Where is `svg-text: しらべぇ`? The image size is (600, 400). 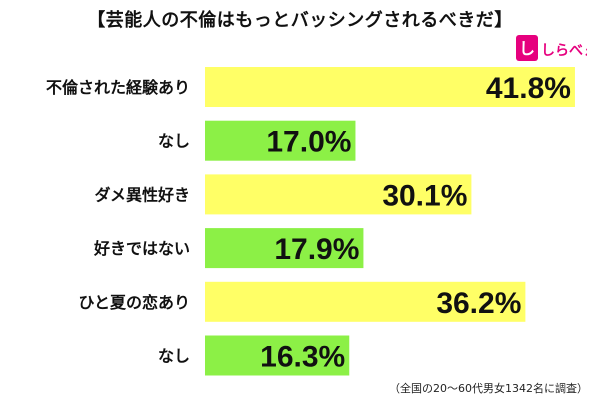 svg-text: しらべぇ is located at coordinates (564, 51).